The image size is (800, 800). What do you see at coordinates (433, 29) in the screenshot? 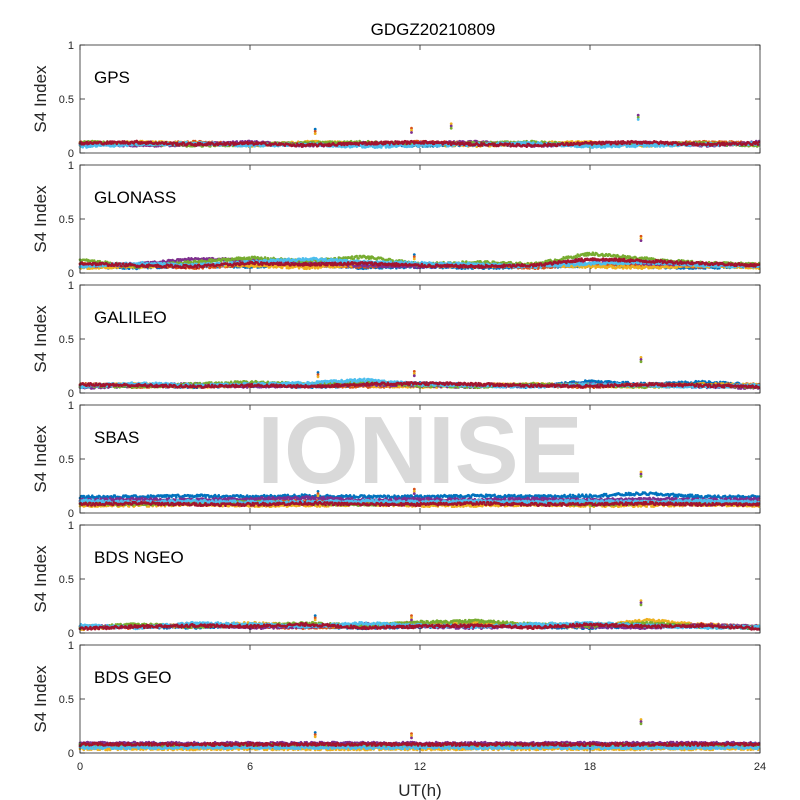
I see `figure-title: GDGZ20210809` at bounding box center [433, 29].